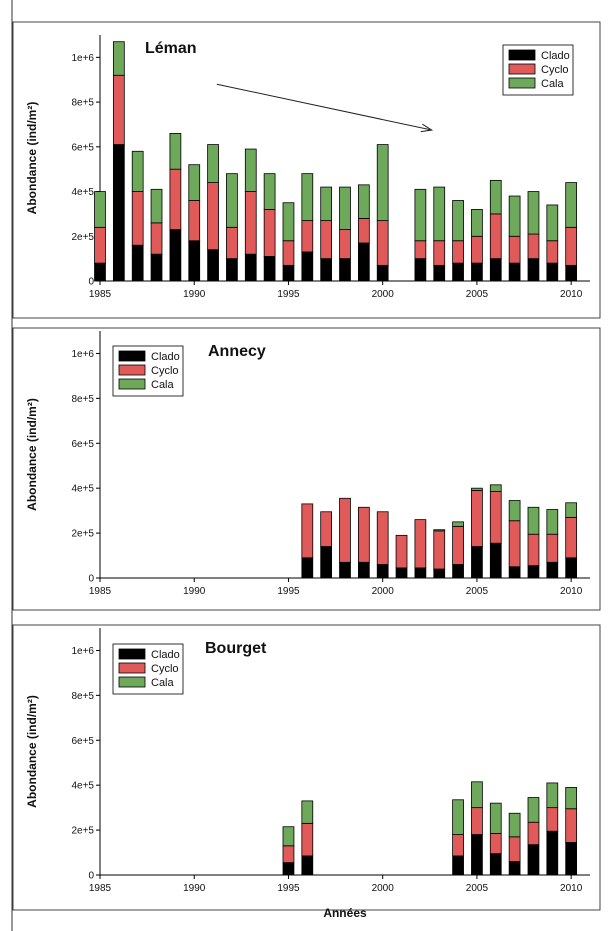  What do you see at coordinates (420, 215) in the screenshot?
I see `bar-cala-2002` at bounding box center [420, 215].